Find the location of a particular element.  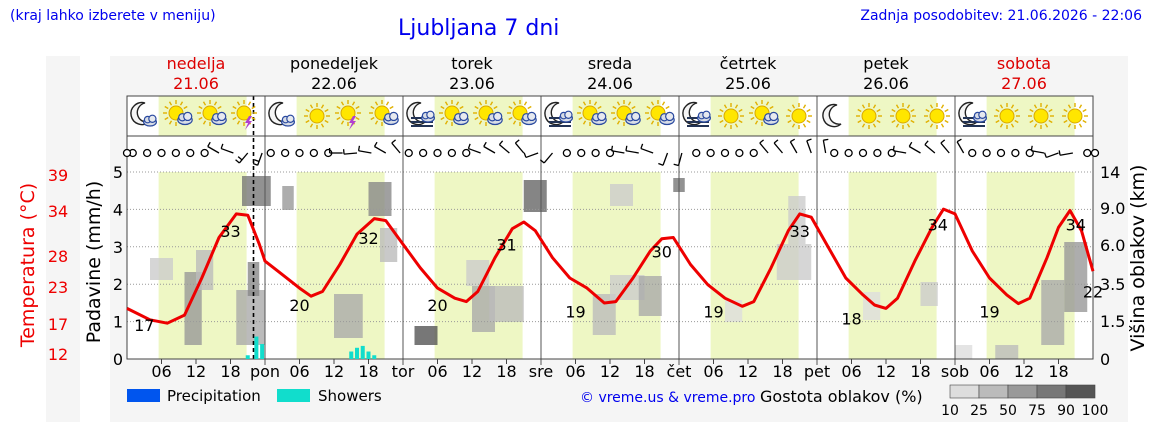

temperature-label: 18 is located at coordinates (851, 318).